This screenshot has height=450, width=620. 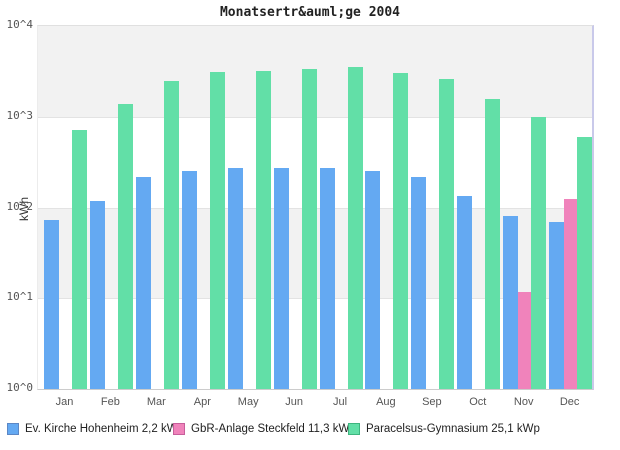 What do you see at coordinates (478, 402) in the screenshot?
I see `x-tick-oct: Oct` at bounding box center [478, 402].